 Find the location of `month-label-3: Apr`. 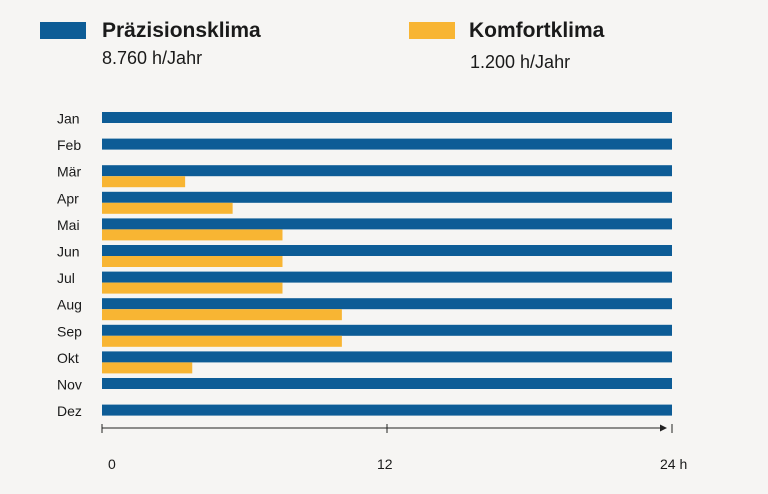

month-label-3: Apr is located at coordinates (68, 198).